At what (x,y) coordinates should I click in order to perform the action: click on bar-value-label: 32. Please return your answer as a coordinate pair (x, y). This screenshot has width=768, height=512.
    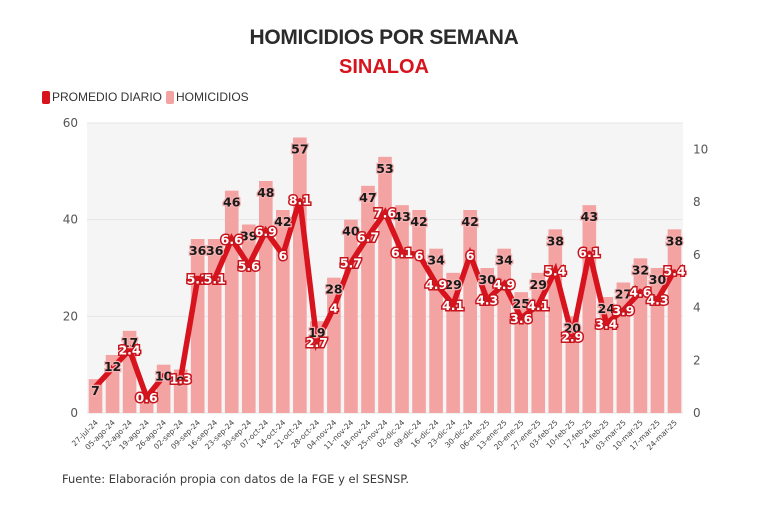
    Looking at the image, I should click on (640, 269).